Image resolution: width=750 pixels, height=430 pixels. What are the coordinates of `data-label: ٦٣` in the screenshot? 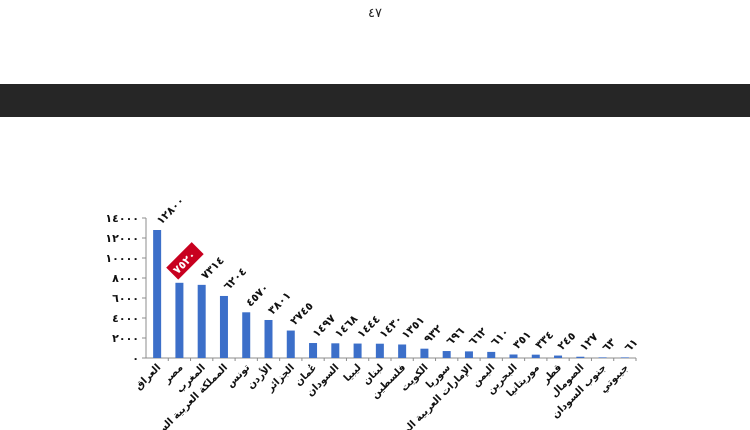 It's located at (609, 345).